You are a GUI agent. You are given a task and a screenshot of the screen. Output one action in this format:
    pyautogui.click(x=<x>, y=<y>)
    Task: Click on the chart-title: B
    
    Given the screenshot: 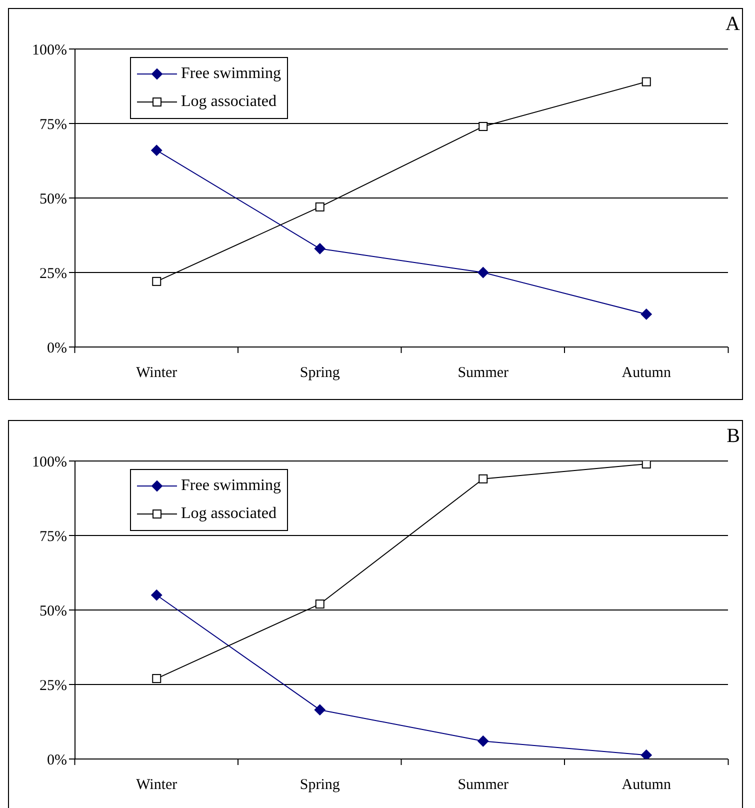 What is the action you would take?
    pyautogui.click(x=733, y=436)
    